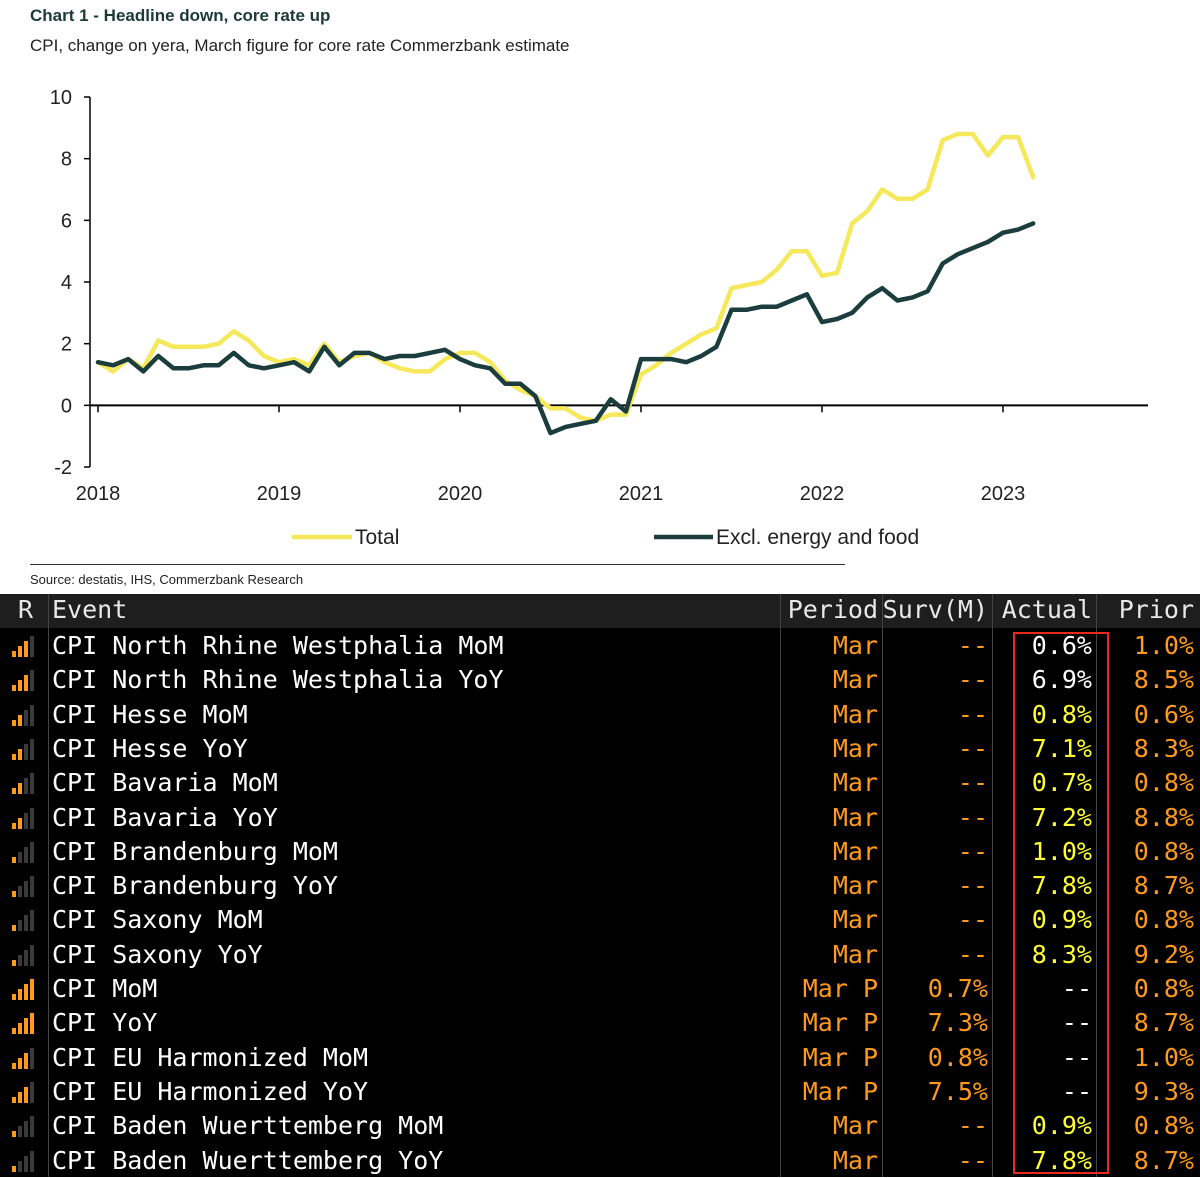 This screenshot has height=1178, width=1200. What do you see at coordinates (1163, 748) in the screenshot?
I see `prior-cell: 8.3%` at bounding box center [1163, 748].